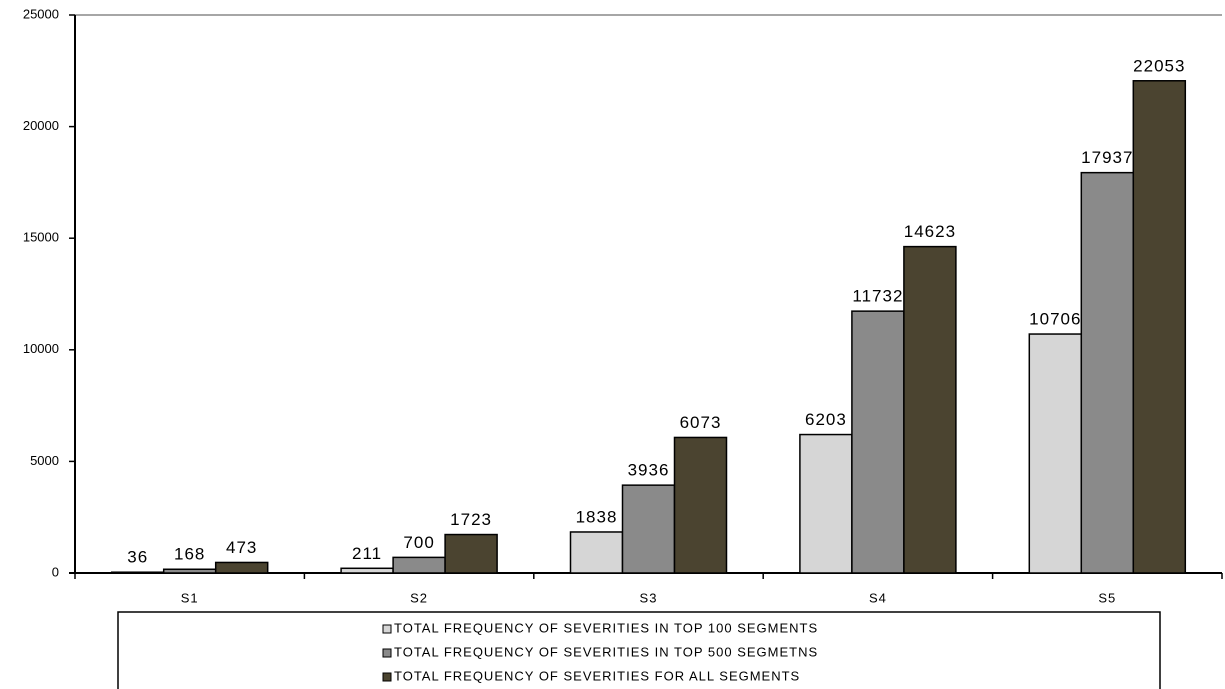 The width and height of the screenshot is (1225, 689). I want to click on value-label: 17937, so click(1107, 157).